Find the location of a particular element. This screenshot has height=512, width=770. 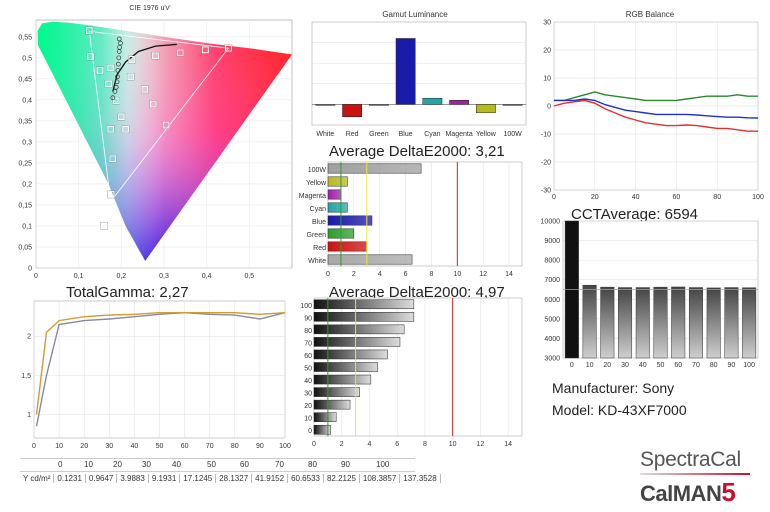

calman-version: 5 is located at coordinates (728, 492).